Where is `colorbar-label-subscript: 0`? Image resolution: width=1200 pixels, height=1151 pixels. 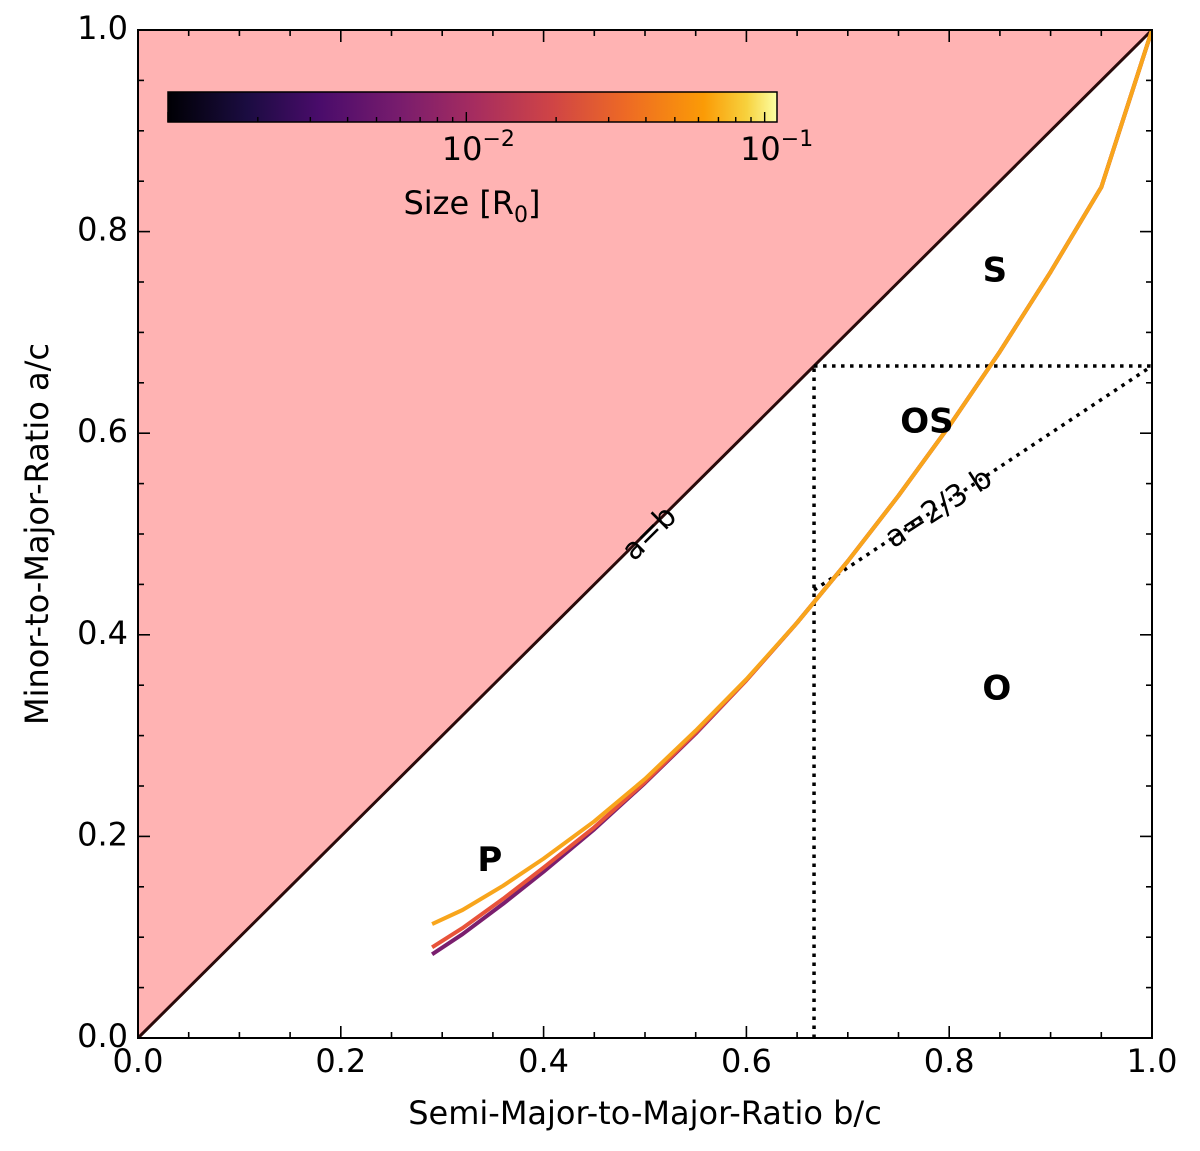
colorbar-label-subscript: 0 is located at coordinates (521, 215).